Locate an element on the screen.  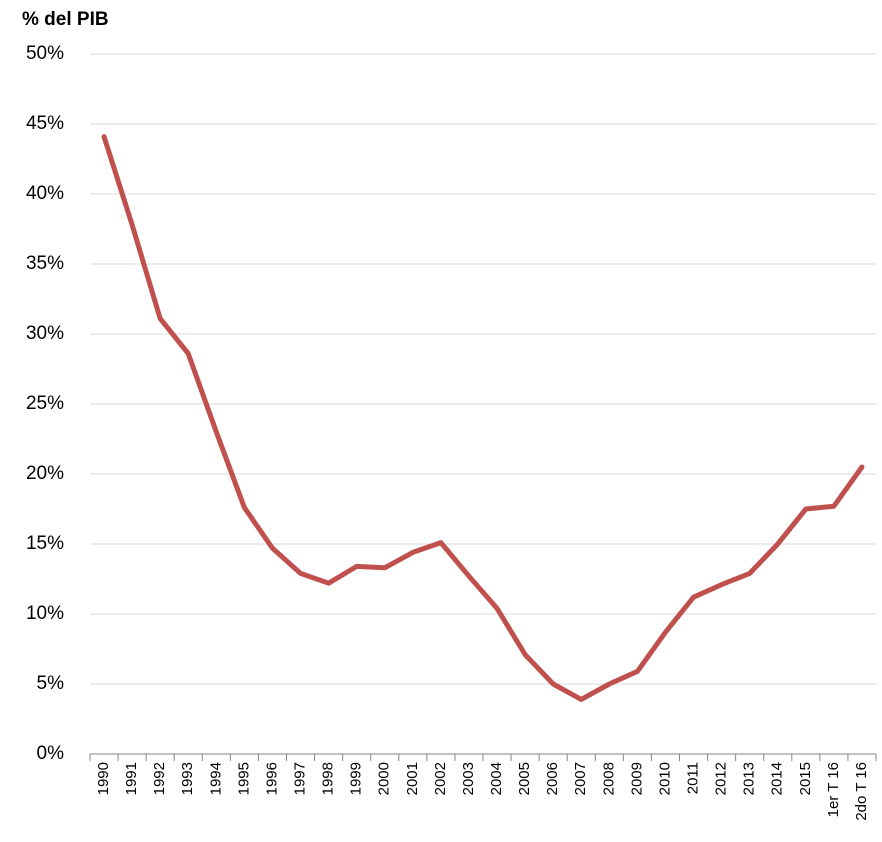
x-tick-label: 2005 is located at coordinates (524, 778).